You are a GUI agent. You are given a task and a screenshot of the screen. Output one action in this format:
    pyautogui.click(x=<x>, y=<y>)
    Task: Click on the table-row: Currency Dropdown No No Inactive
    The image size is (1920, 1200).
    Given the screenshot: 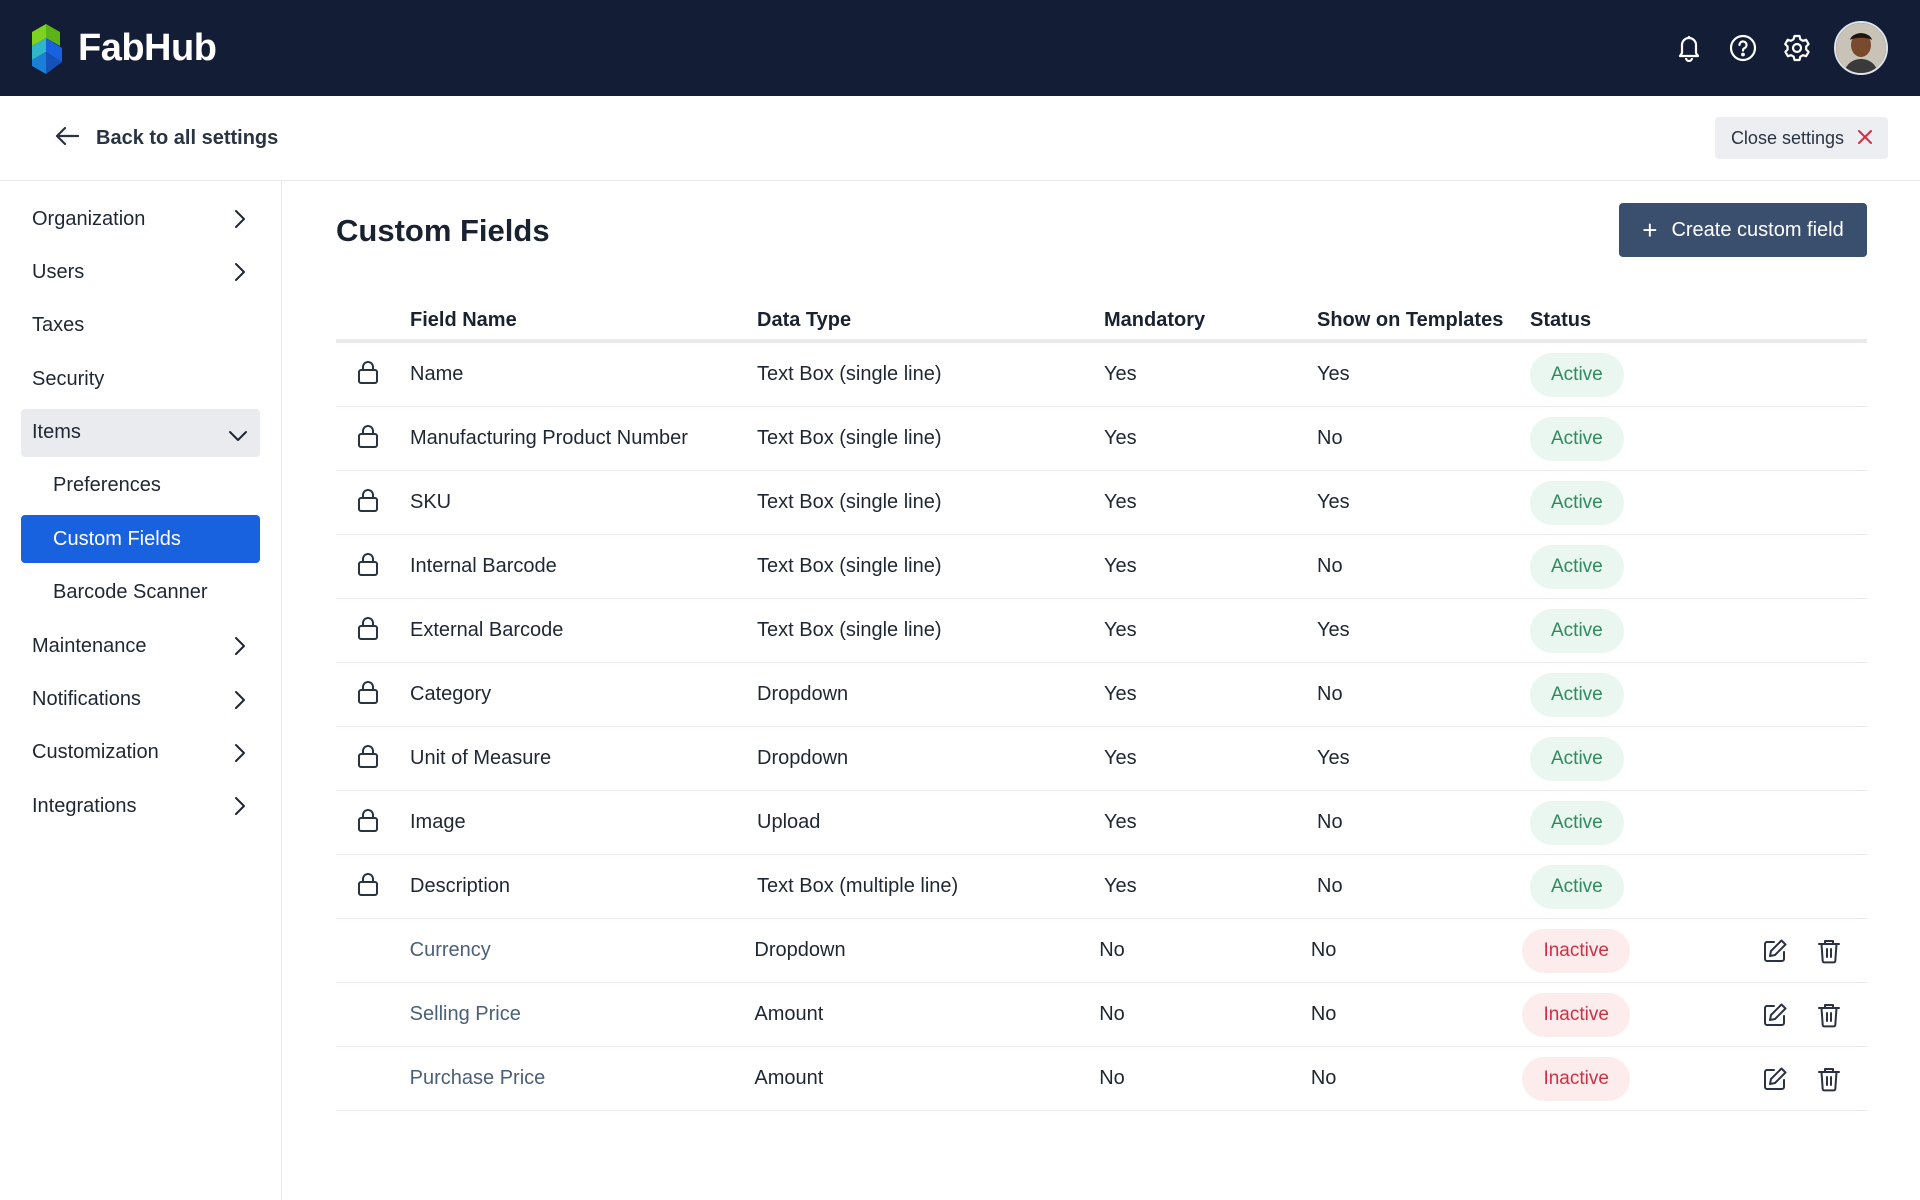 What is the action you would take?
    pyautogui.click(x=1101, y=951)
    